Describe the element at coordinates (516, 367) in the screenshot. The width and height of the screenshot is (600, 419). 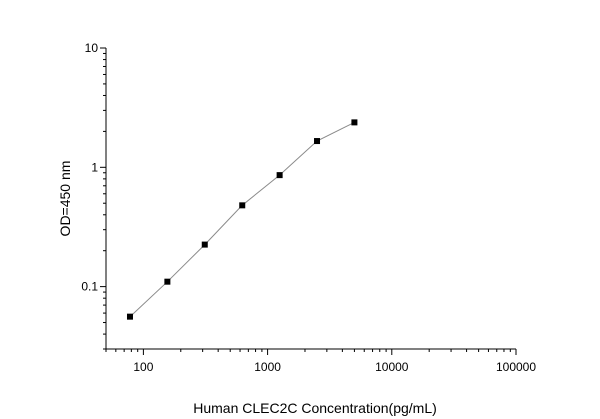
I see `x-tick-label: 100000` at that location.